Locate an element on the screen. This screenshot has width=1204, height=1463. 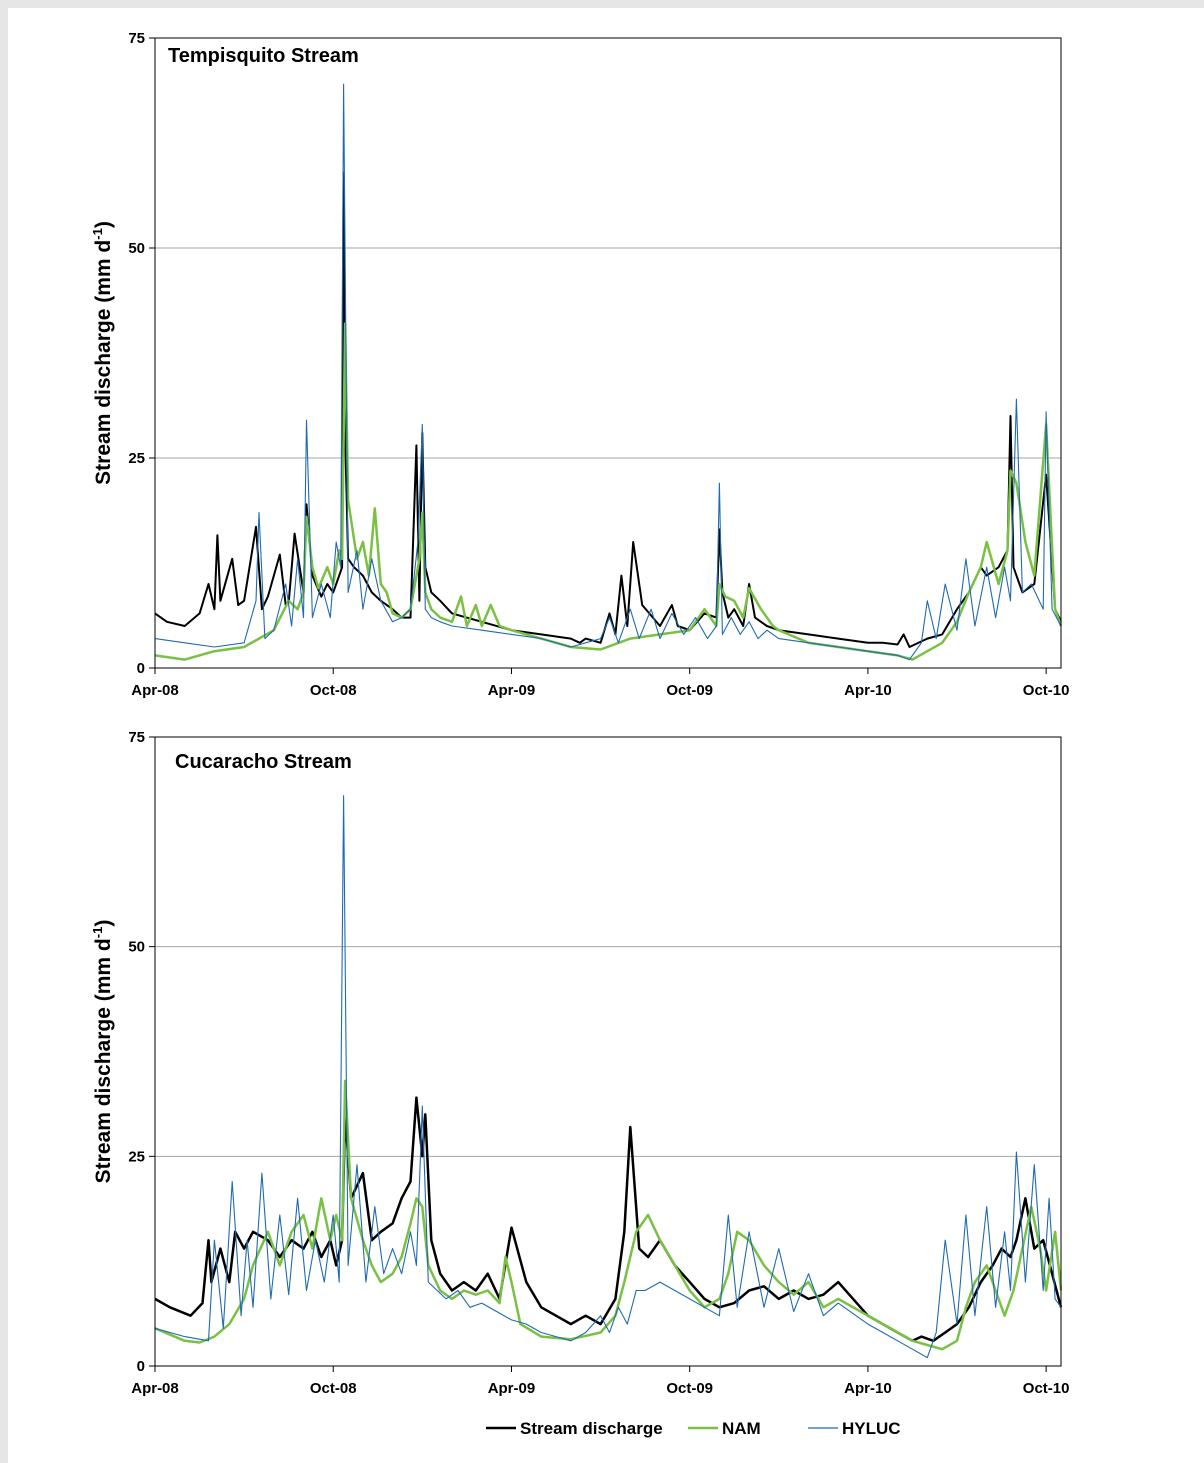
legend-label-hyluc: HYLUC is located at coordinates (871, 1428).